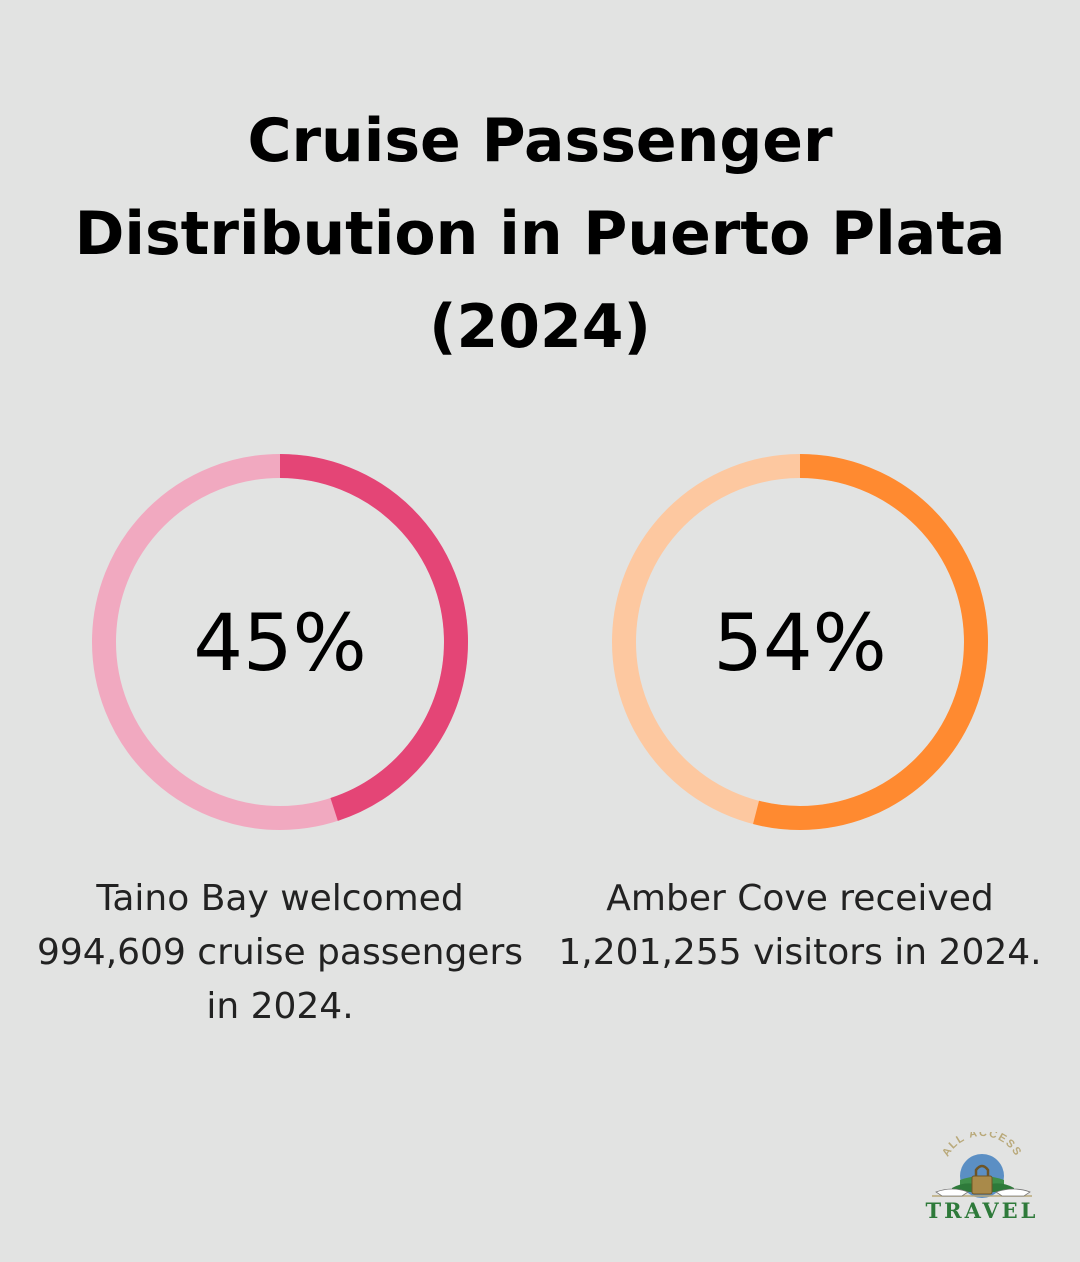  Describe the element at coordinates (540, 141) in the screenshot. I see `title-line-1: Cruise Passenger` at that location.